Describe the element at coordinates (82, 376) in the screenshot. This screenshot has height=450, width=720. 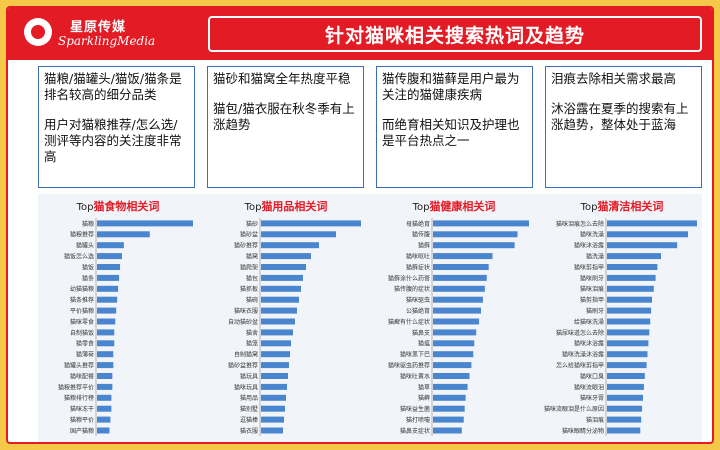
I see `category-label: 猫咪配餐` at that location.